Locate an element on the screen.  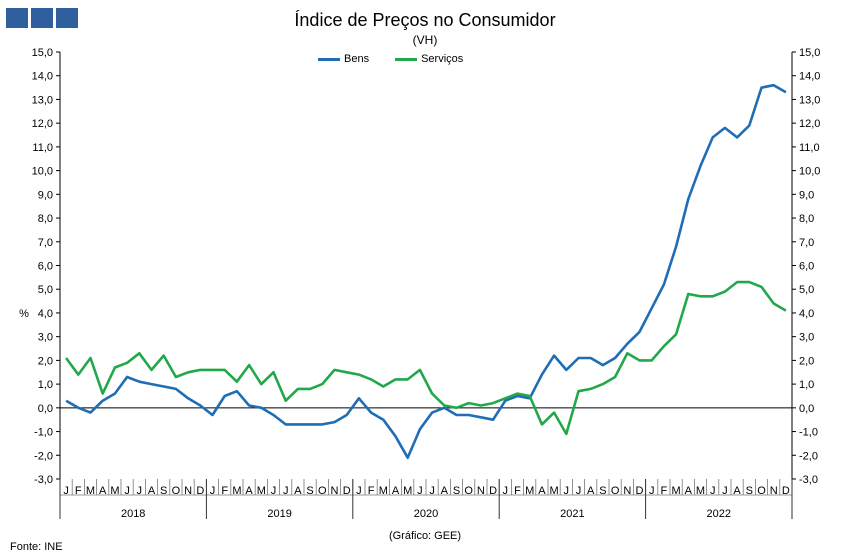
y-tick-label-left: 14,0 is located at coordinates (42, 77).